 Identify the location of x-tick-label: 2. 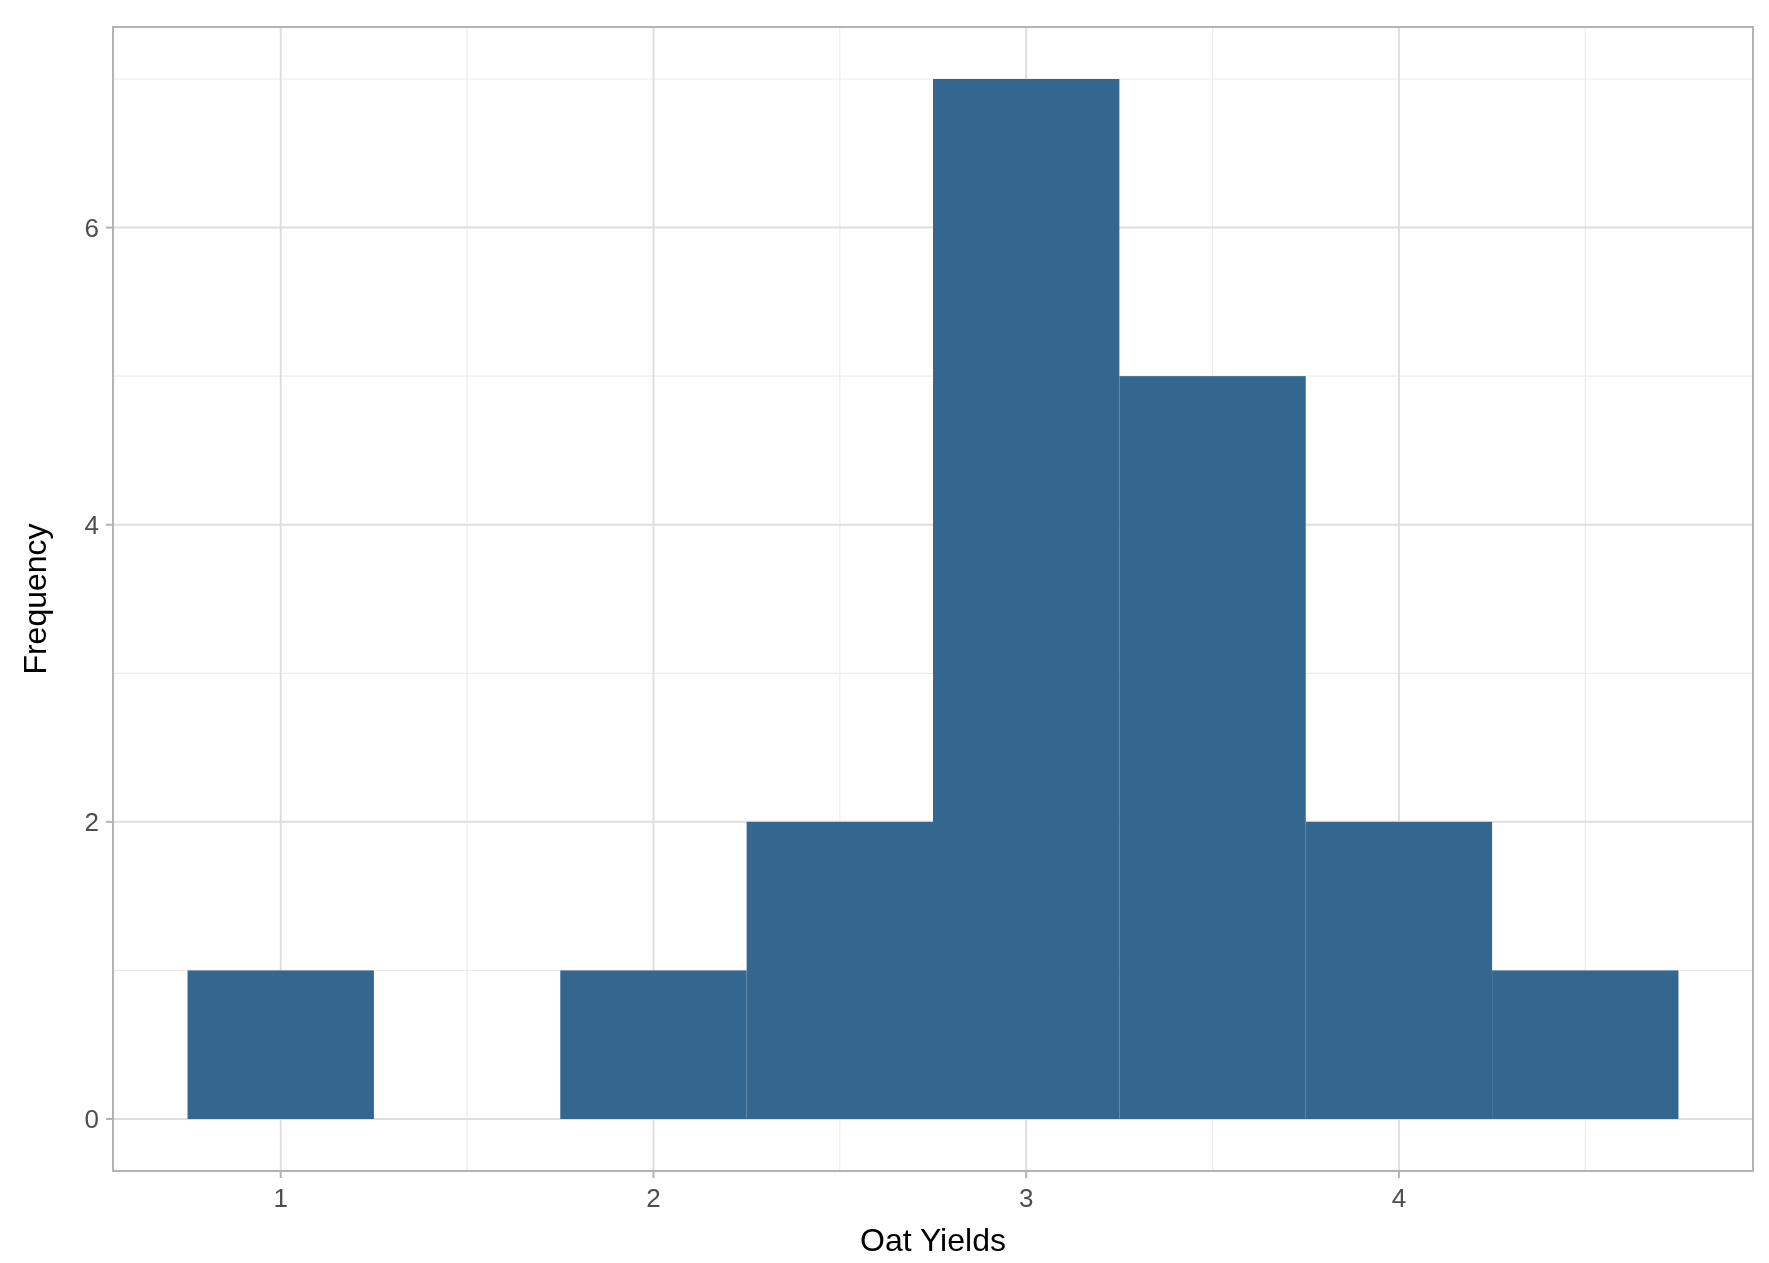
(653, 1198).